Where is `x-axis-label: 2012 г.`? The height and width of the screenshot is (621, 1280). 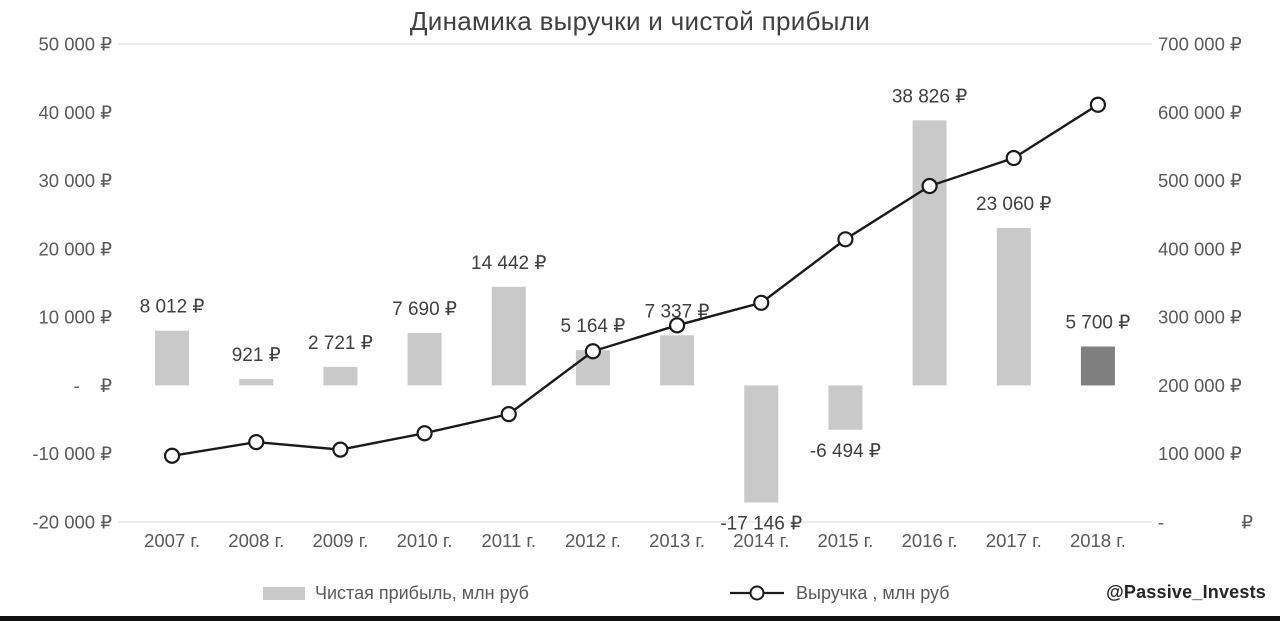 x-axis-label: 2012 г. is located at coordinates (593, 540).